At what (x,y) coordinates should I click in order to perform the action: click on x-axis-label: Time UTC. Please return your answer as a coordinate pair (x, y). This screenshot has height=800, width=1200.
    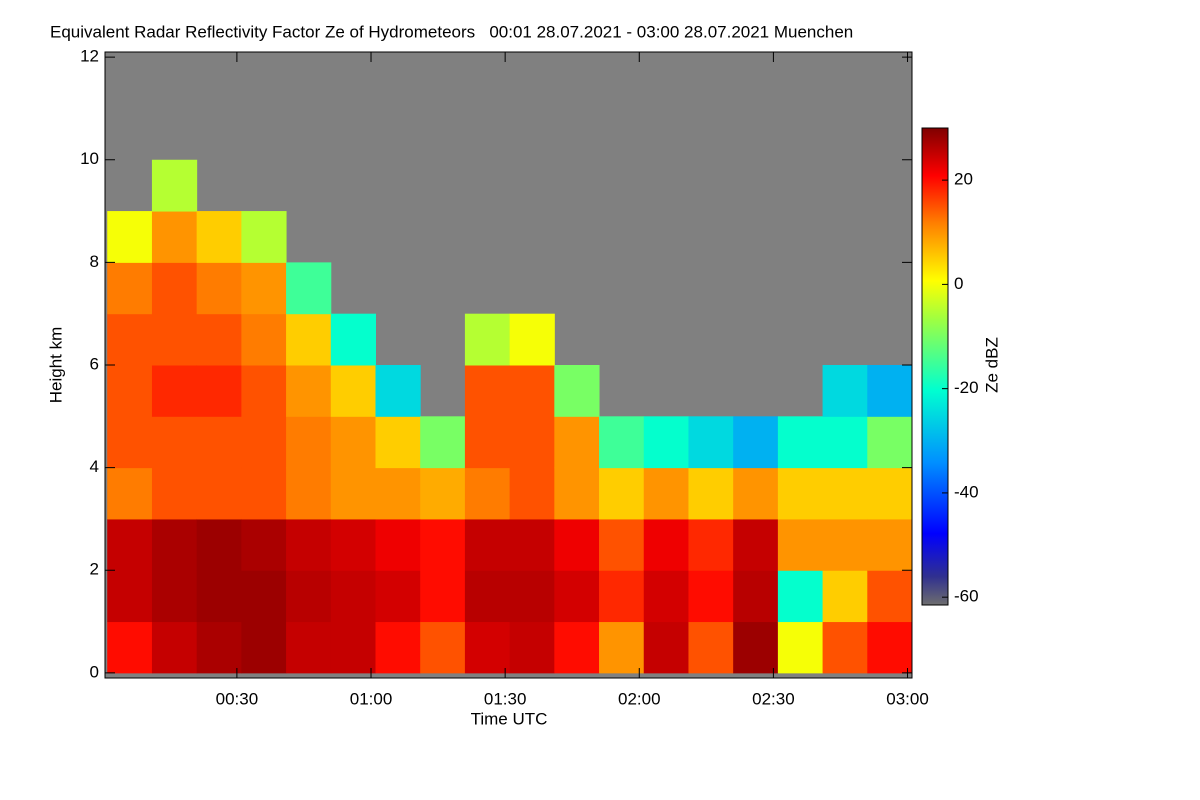
    Looking at the image, I should click on (509, 718).